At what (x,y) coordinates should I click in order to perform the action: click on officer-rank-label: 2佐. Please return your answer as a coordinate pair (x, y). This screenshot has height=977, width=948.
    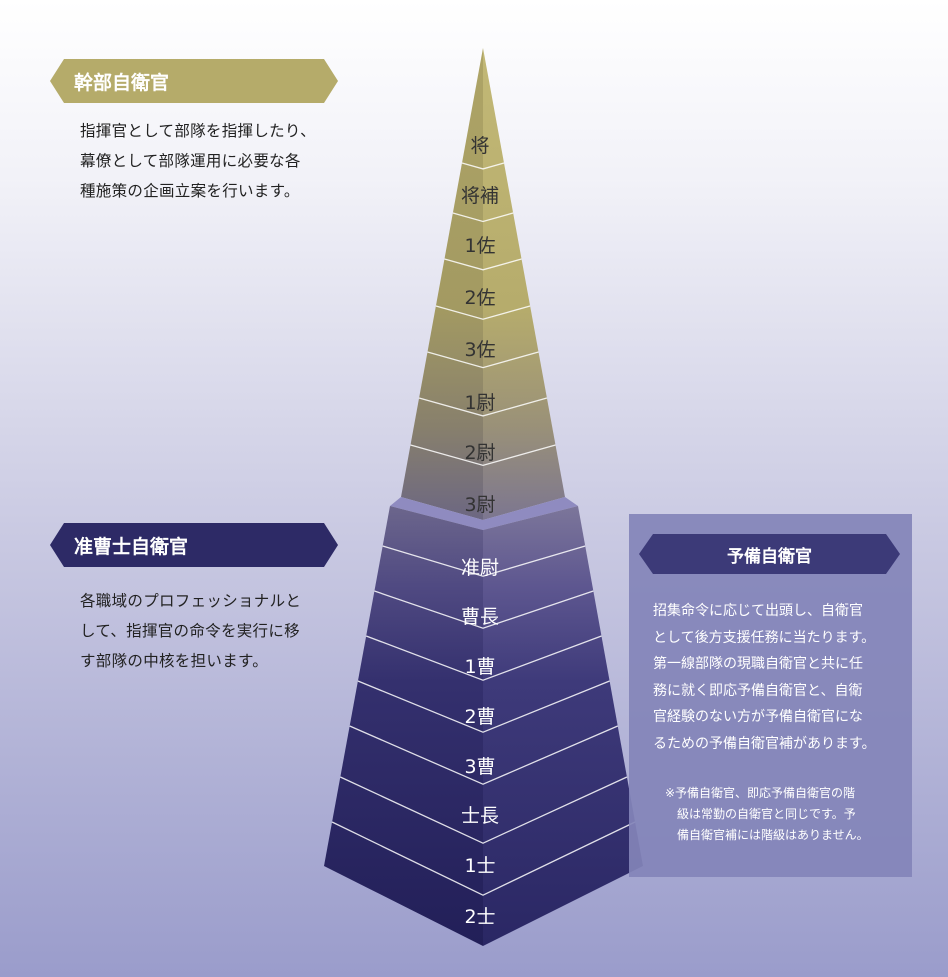
    Looking at the image, I should click on (480, 298).